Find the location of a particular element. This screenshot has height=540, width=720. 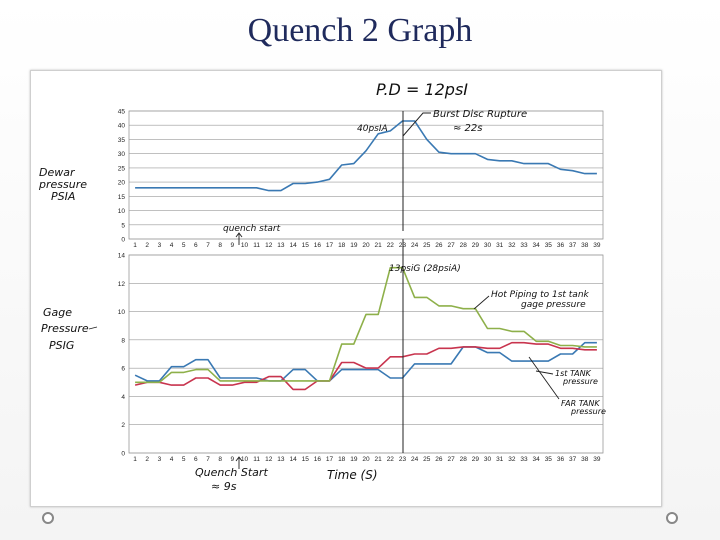

bottom-x-tick-label: 2 is located at coordinates (147, 459).